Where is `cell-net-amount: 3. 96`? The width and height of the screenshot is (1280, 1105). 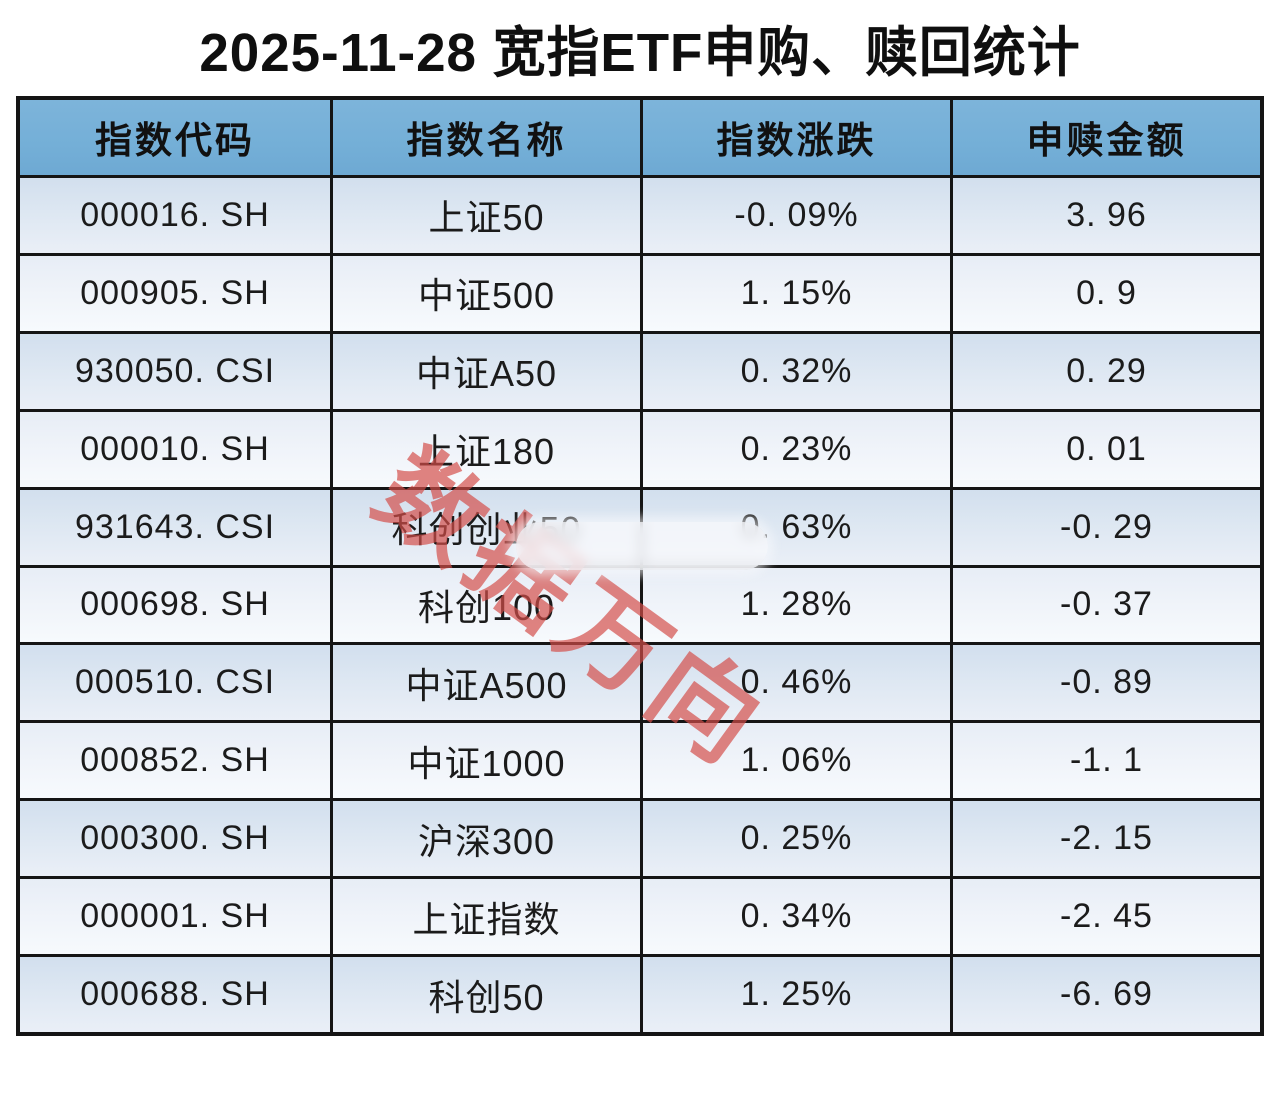
cell-net-amount: 3. 96 is located at coordinates (1105, 215).